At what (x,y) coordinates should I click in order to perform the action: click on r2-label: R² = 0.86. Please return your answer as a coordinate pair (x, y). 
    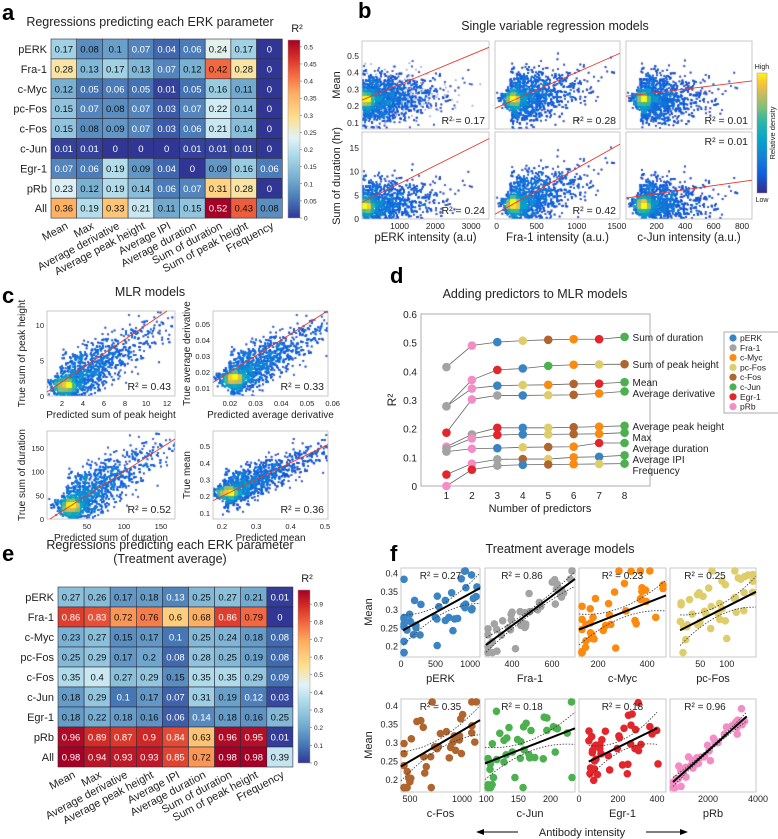
    Looking at the image, I should click on (522, 576).